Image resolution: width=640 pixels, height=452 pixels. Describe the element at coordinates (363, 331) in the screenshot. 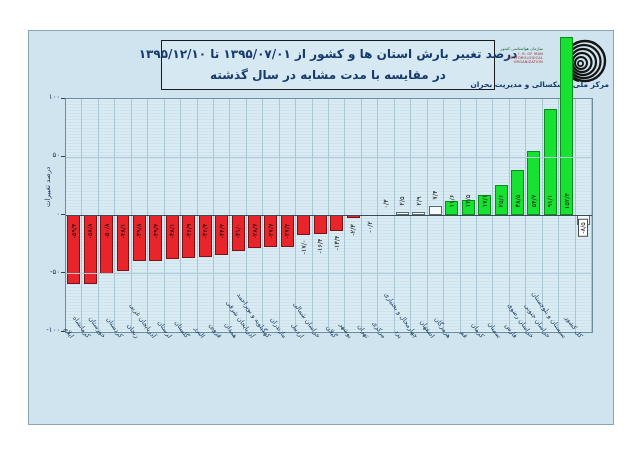

I see `x-tick-label: تهران` at that location.